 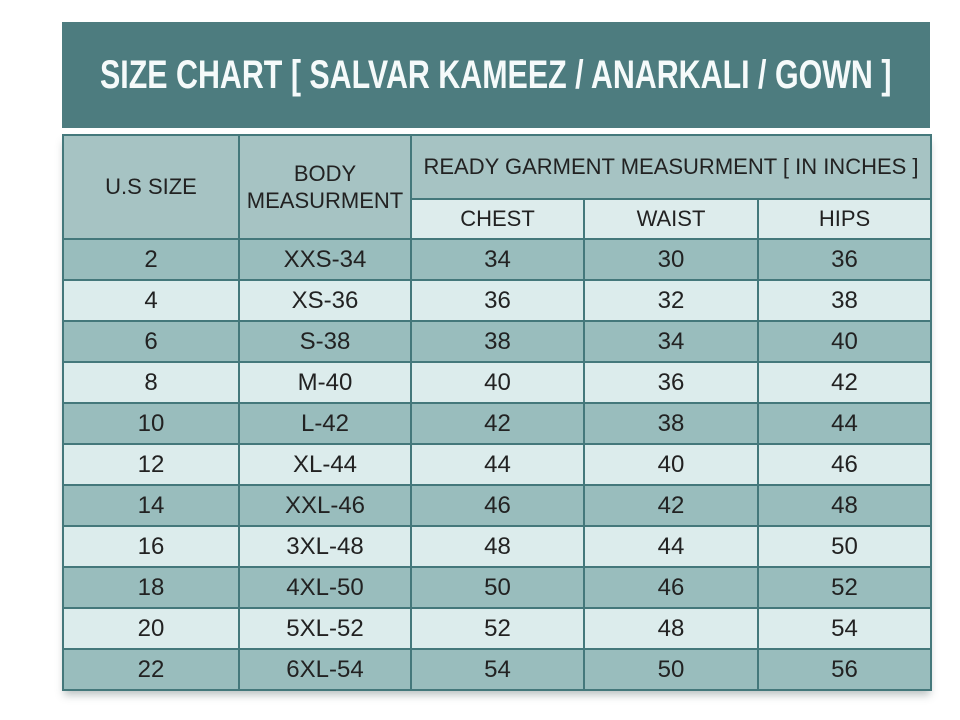 I want to click on cell-hips: 44, so click(x=844, y=423).